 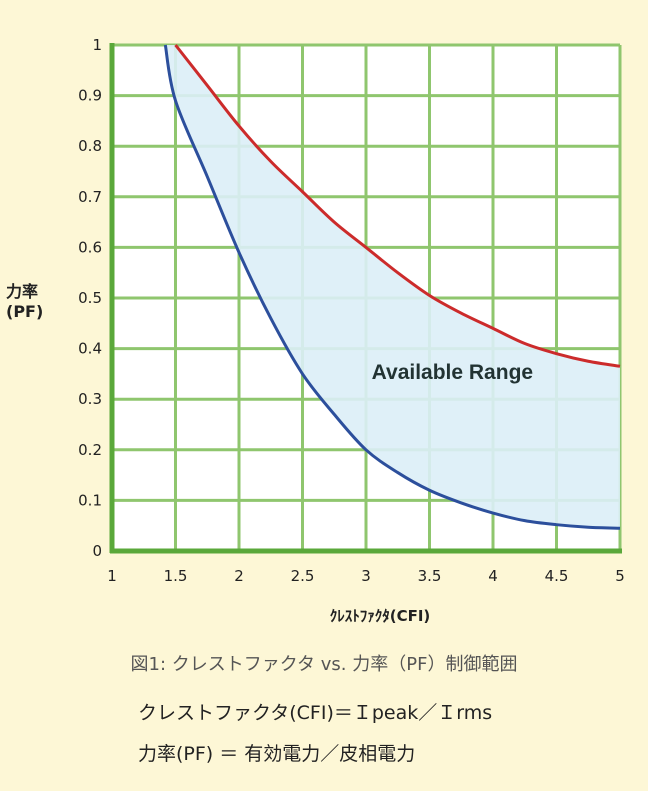 I want to click on x-tick-label: 4.5, so click(x=557, y=576).